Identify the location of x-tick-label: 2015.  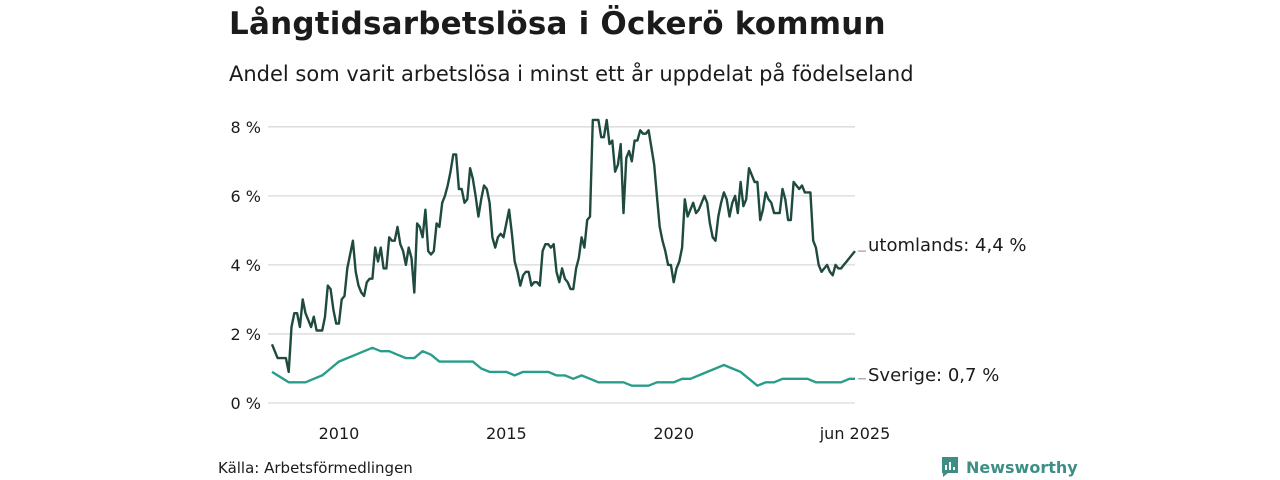
(506, 433).